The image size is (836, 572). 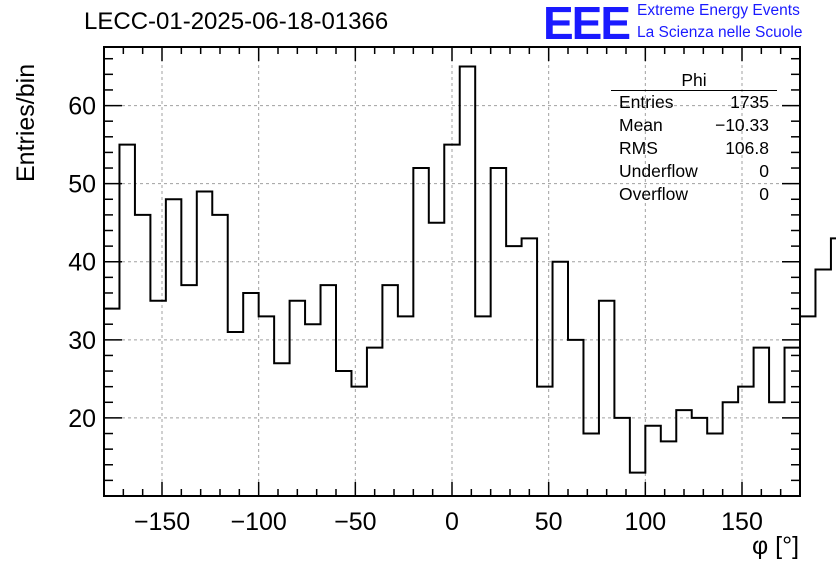 I want to click on x-tick-label: 150, so click(x=742, y=522).